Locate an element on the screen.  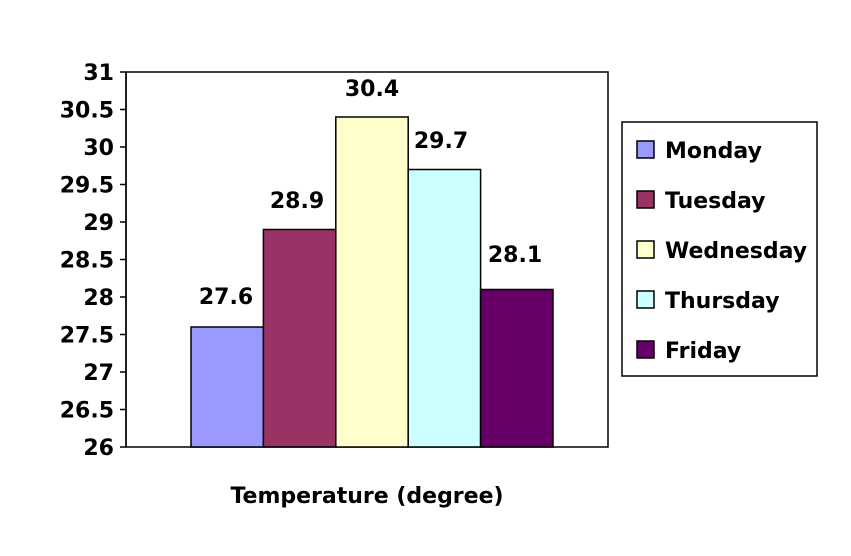
x-axis-title: Temperature (degree) is located at coordinates (366, 496).